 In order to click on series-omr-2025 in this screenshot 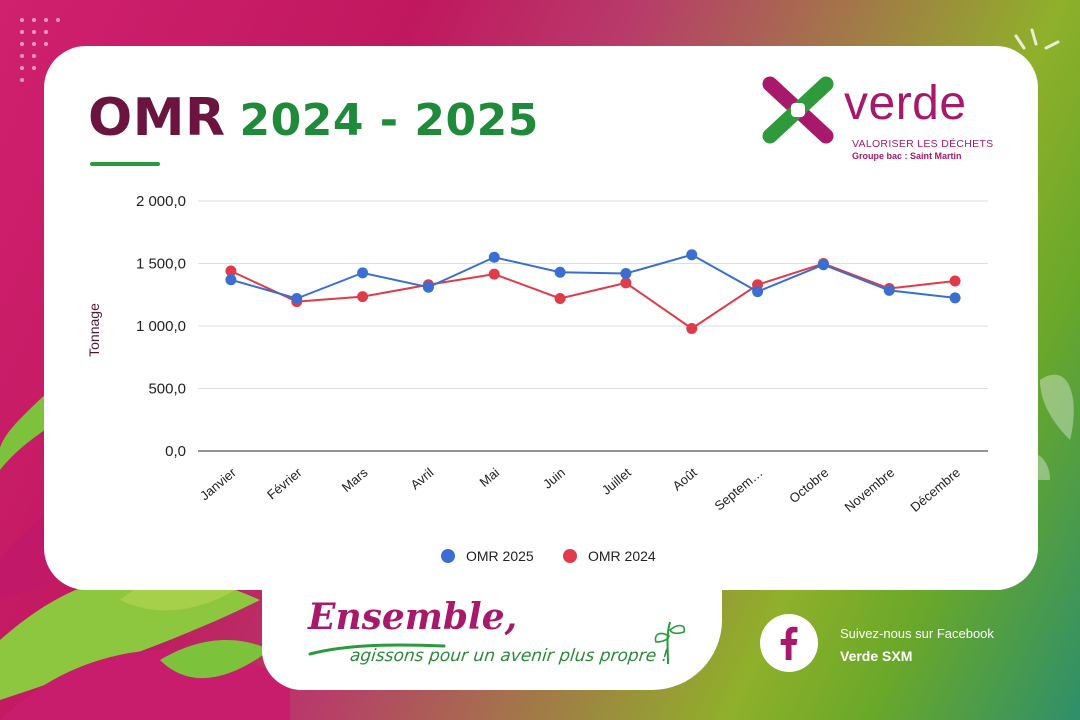, I will do `click(593, 276)`.